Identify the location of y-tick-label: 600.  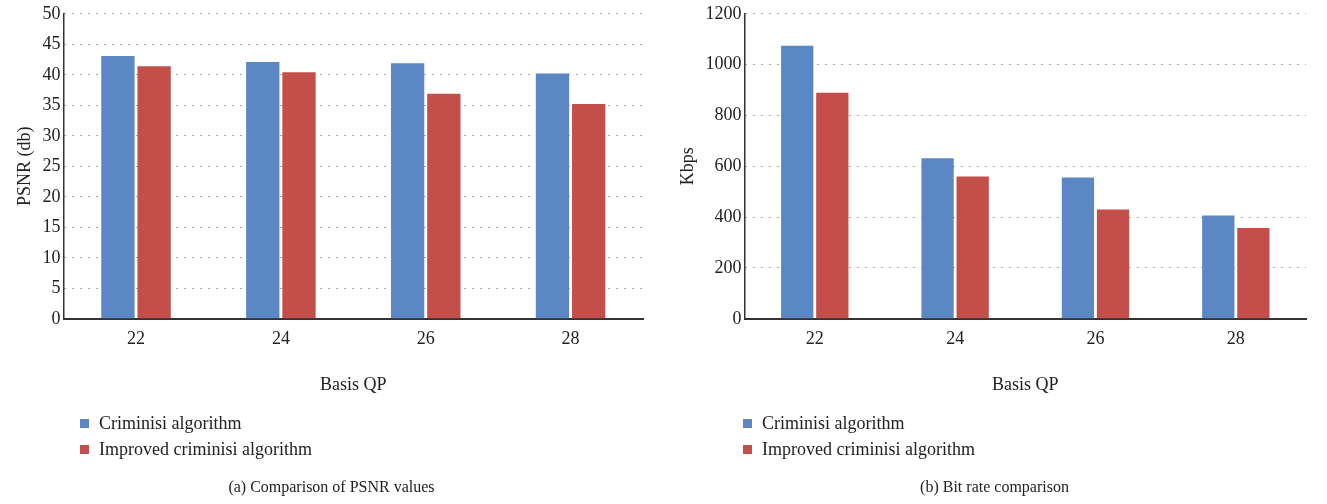
(728, 165).